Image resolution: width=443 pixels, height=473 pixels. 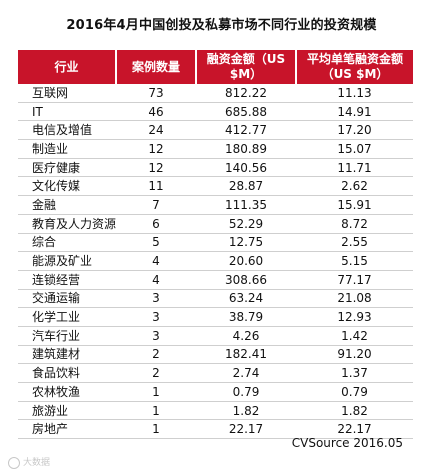 What do you see at coordinates (67, 261) in the screenshot?
I see `cell-industry: 能源及矿业` at bounding box center [67, 261].